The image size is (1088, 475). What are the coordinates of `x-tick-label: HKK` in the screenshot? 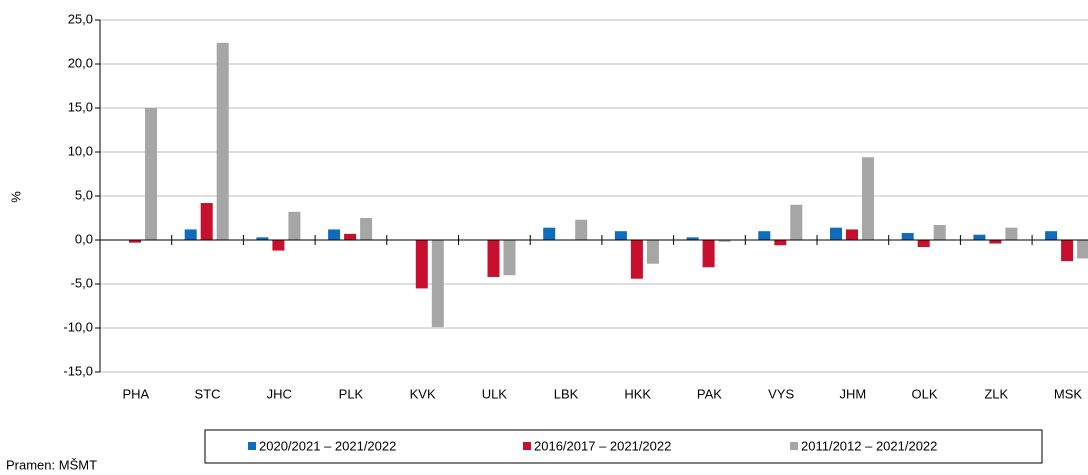 It's located at (637, 393).